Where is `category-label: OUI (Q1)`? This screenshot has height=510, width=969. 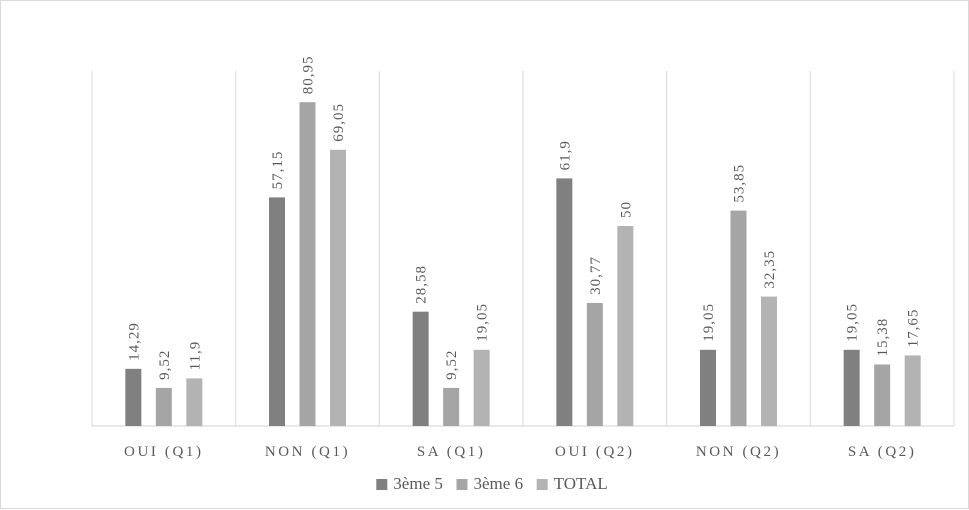
category-label: OUI (Q1) is located at coordinates (164, 452).